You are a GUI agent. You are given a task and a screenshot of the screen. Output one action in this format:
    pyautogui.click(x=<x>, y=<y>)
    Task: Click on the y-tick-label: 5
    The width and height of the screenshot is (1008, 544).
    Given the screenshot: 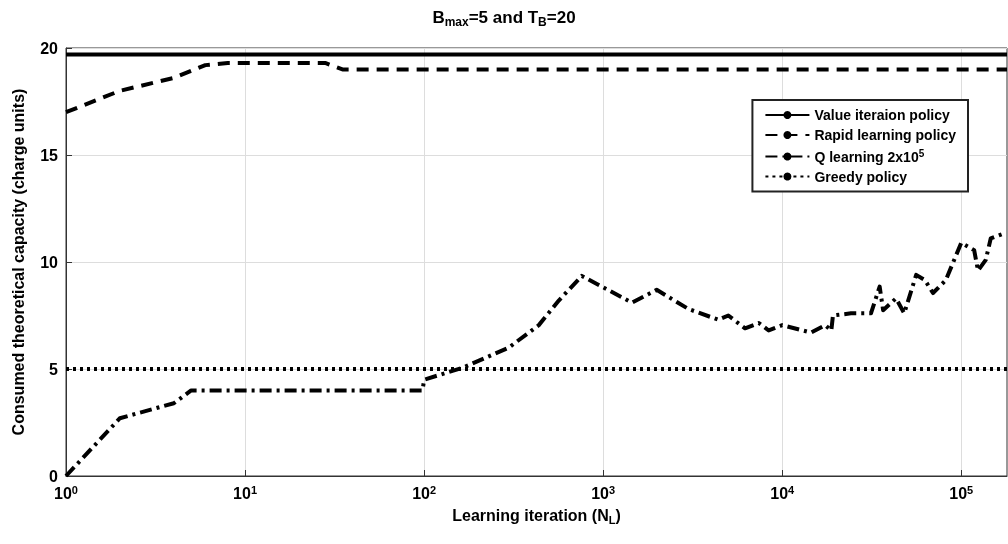 What is the action you would take?
    pyautogui.click(x=54, y=369)
    